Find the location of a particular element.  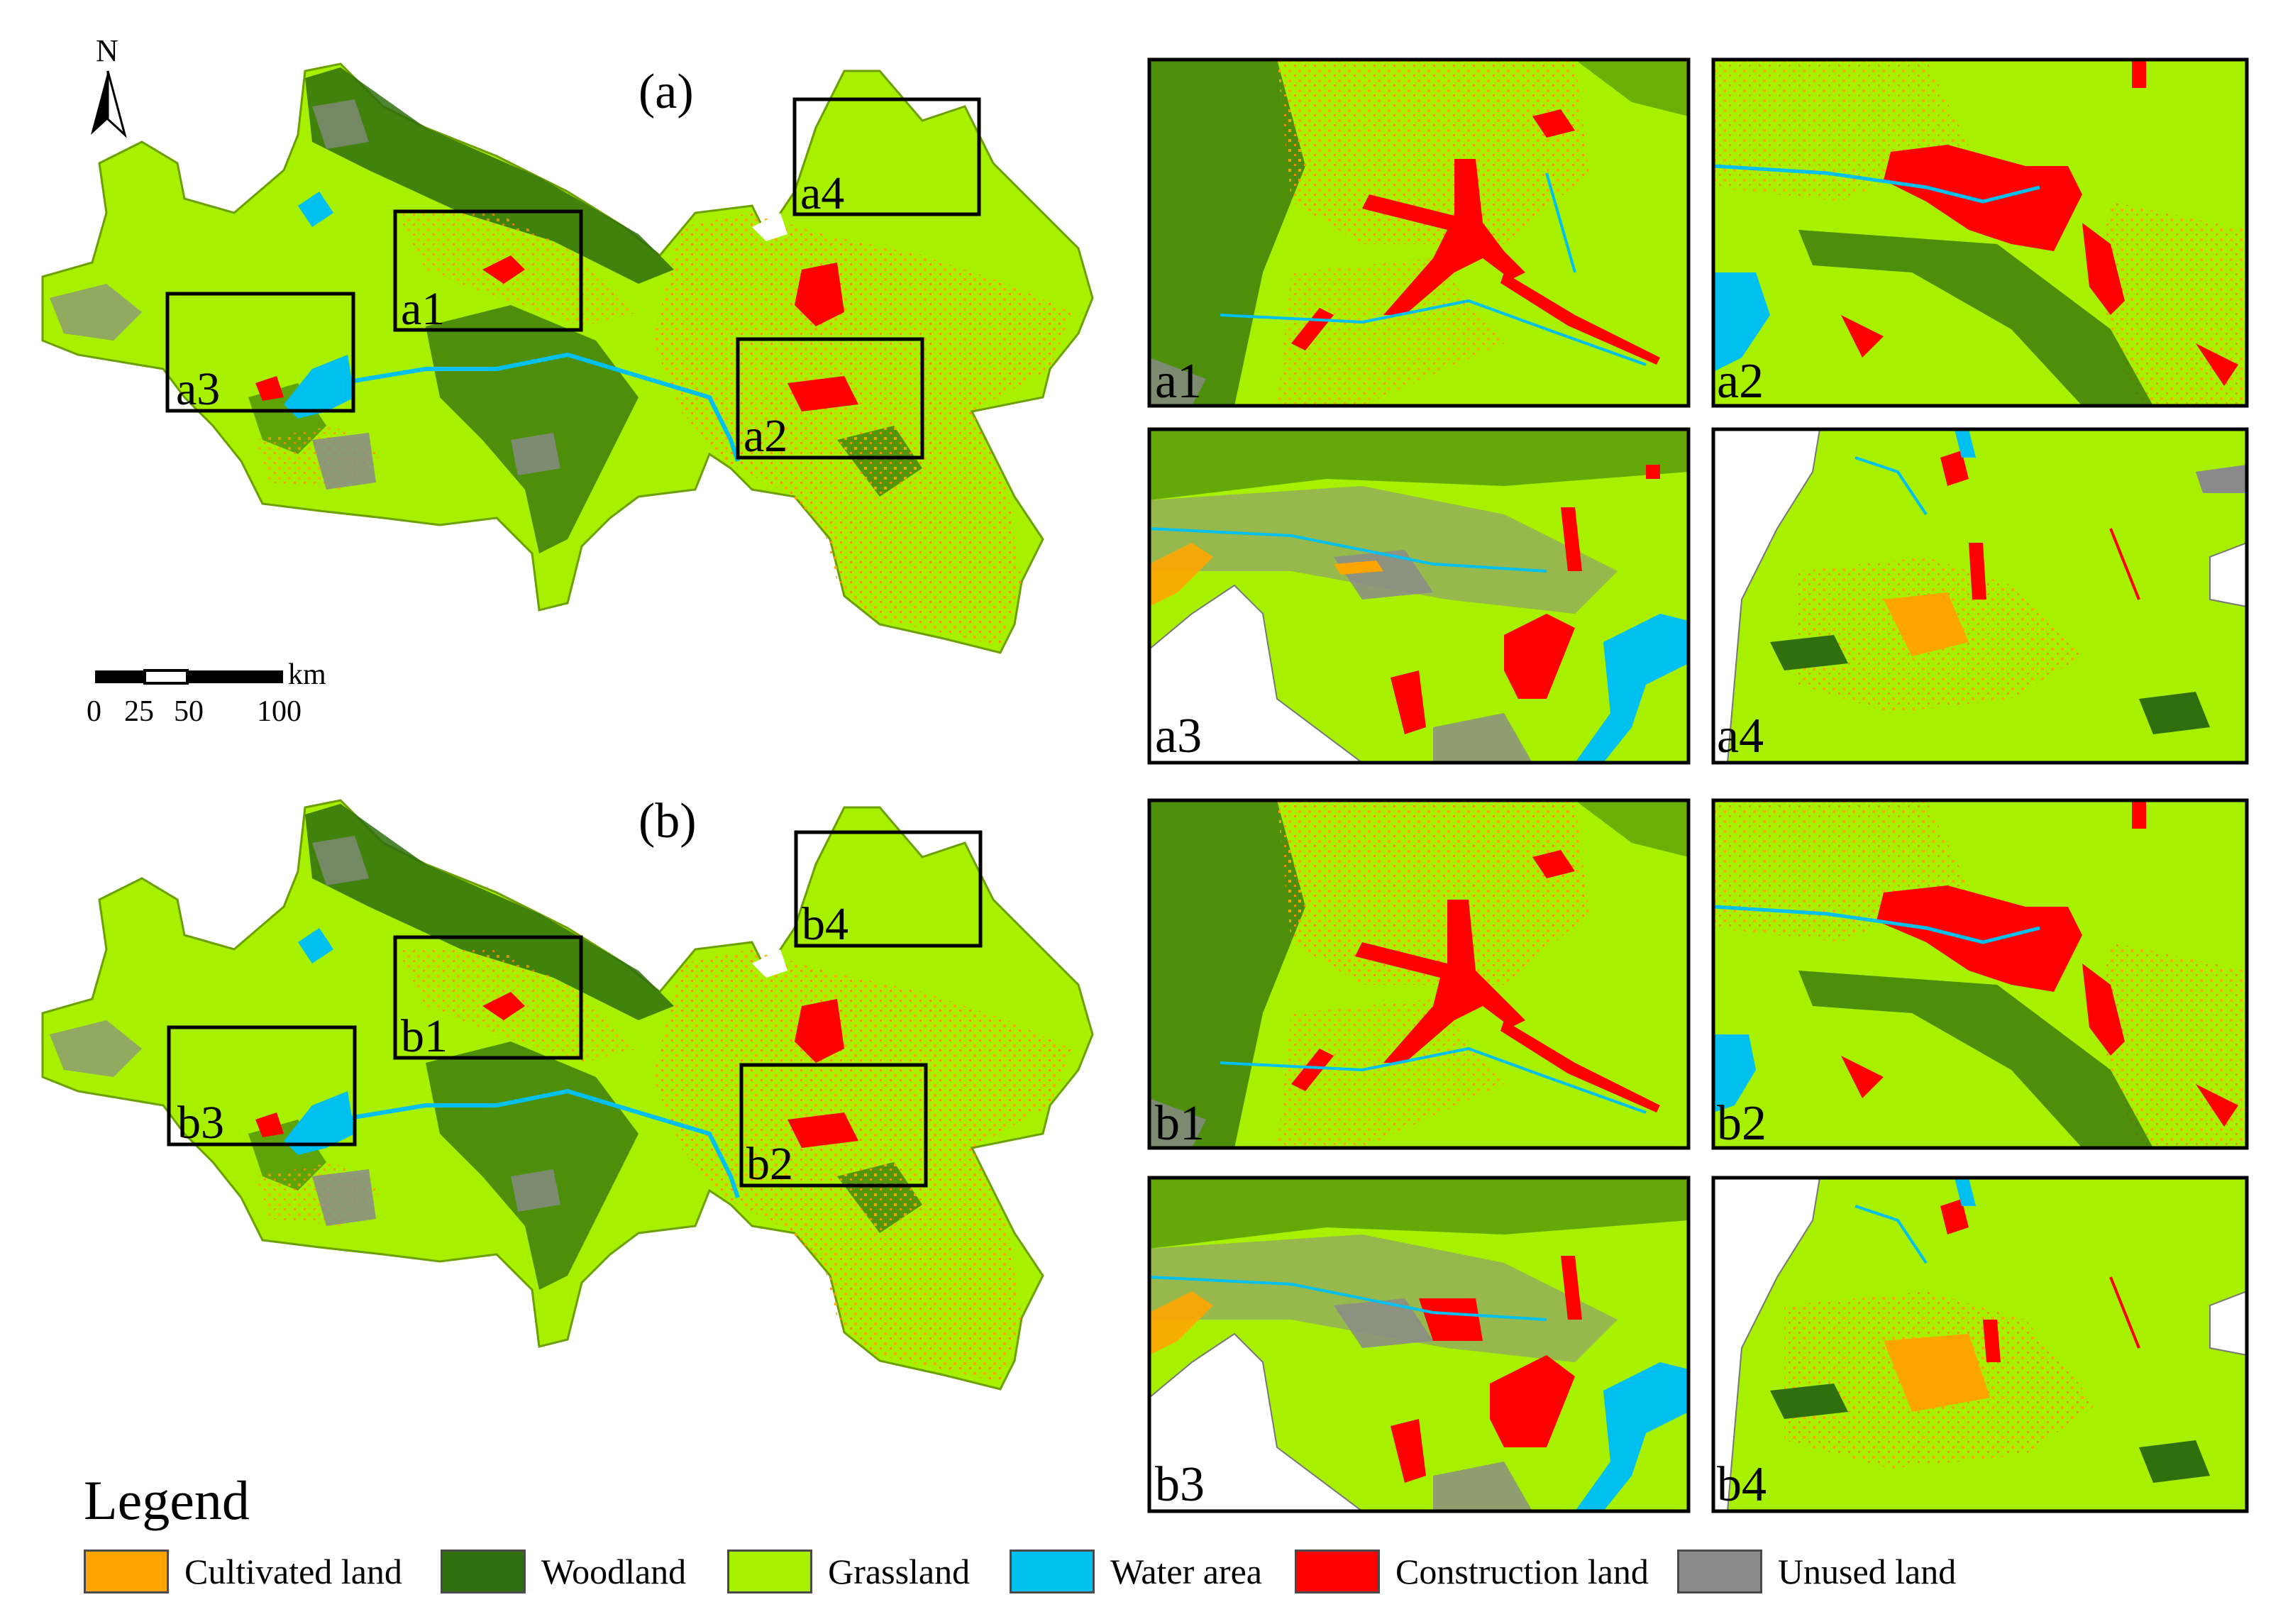

map-b-unused-center is located at coordinates (535, 1190).